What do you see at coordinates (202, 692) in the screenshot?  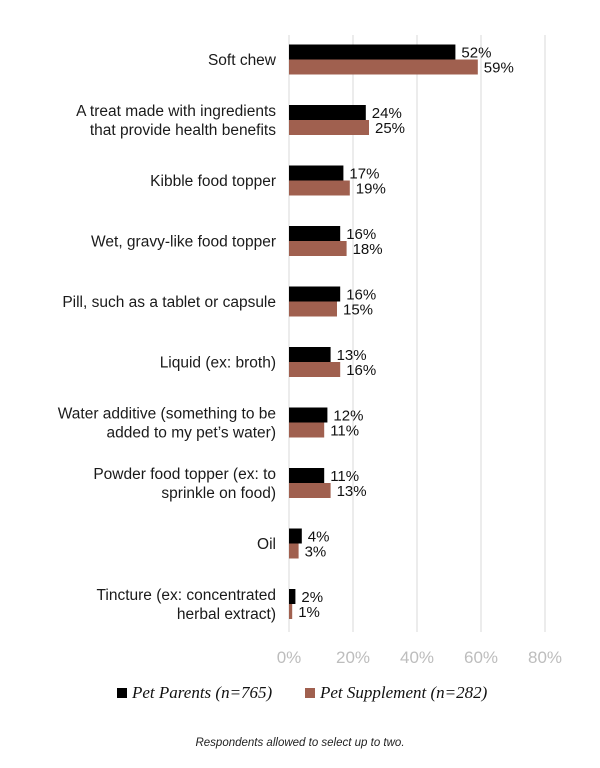 I see `legend-label: Pet Parents (n=765)` at bounding box center [202, 692].